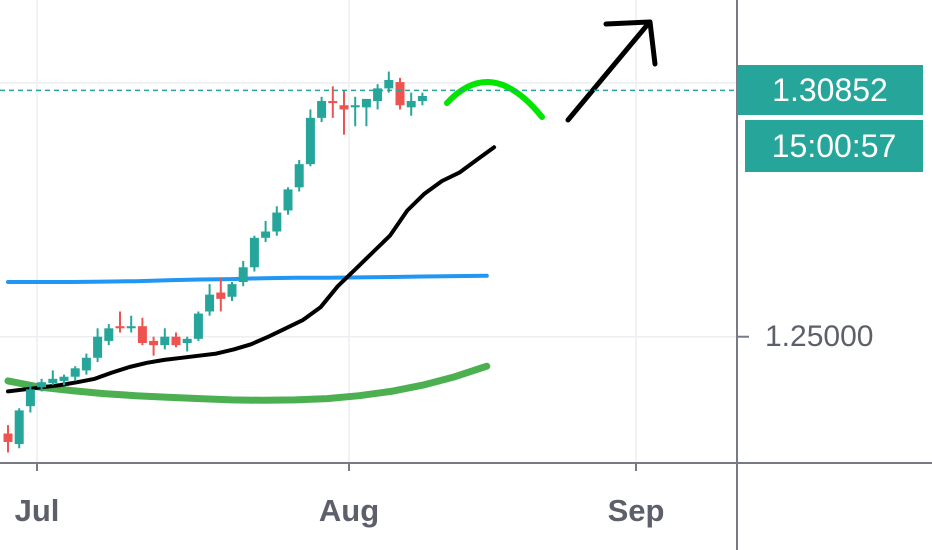 Image resolution: width=932 pixels, height=550 pixels. Describe the element at coordinates (247, 383) in the screenshot. I see `ma-slow-line` at that location.